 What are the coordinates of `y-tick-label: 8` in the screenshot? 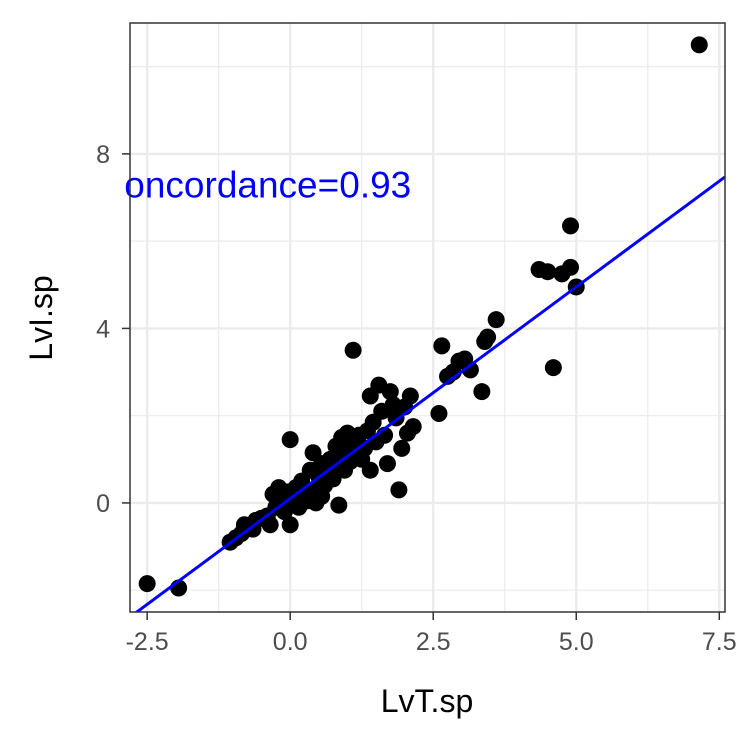 It's located at (103, 155).